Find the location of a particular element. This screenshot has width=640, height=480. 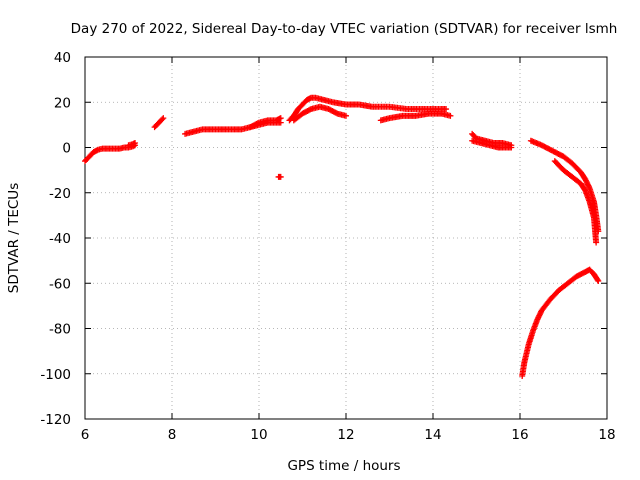

x-tick-label: 18 is located at coordinates (606, 435).